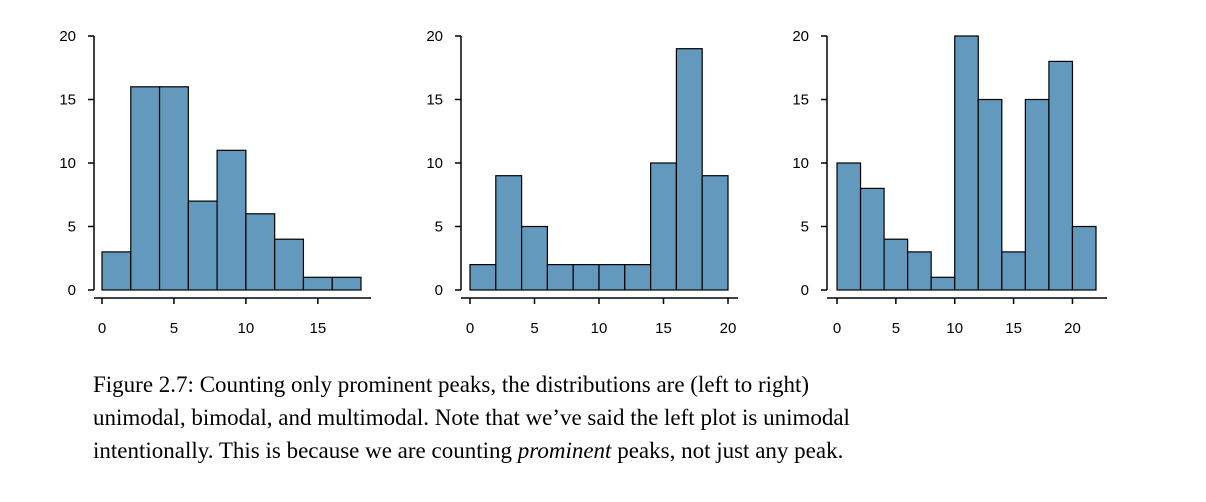 The height and width of the screenshot is (502, 1206). I want to click on caption-emphasis: prominent, so click(564, 450).